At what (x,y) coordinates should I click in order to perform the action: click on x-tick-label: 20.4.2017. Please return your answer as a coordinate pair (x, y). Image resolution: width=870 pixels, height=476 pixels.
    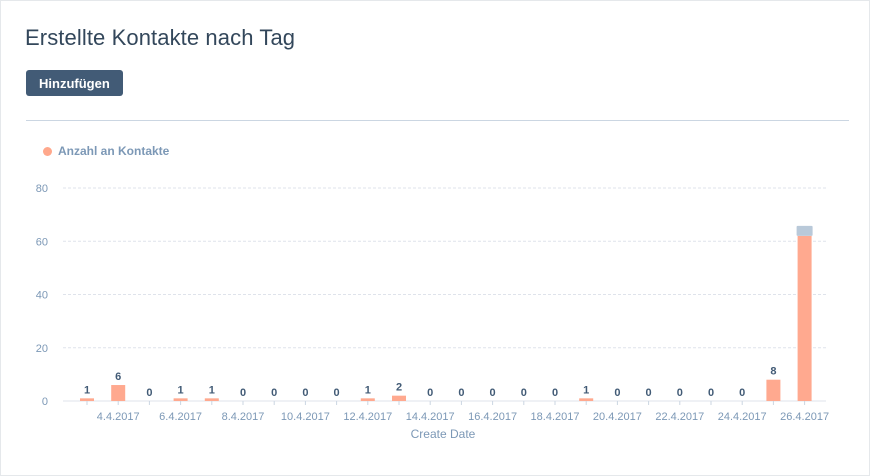
    Looking at the image, I should click on (617, 417).